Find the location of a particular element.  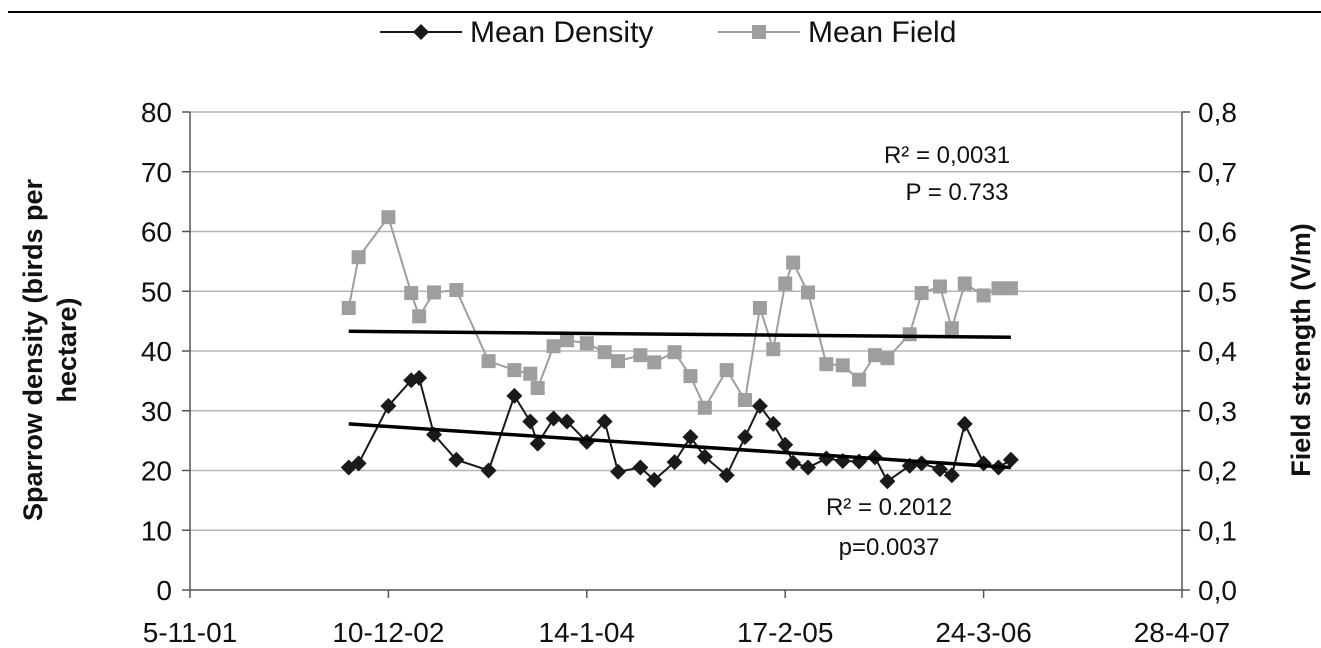

x-tick-label: 14-1-04 is located at coordinates (587, 632).